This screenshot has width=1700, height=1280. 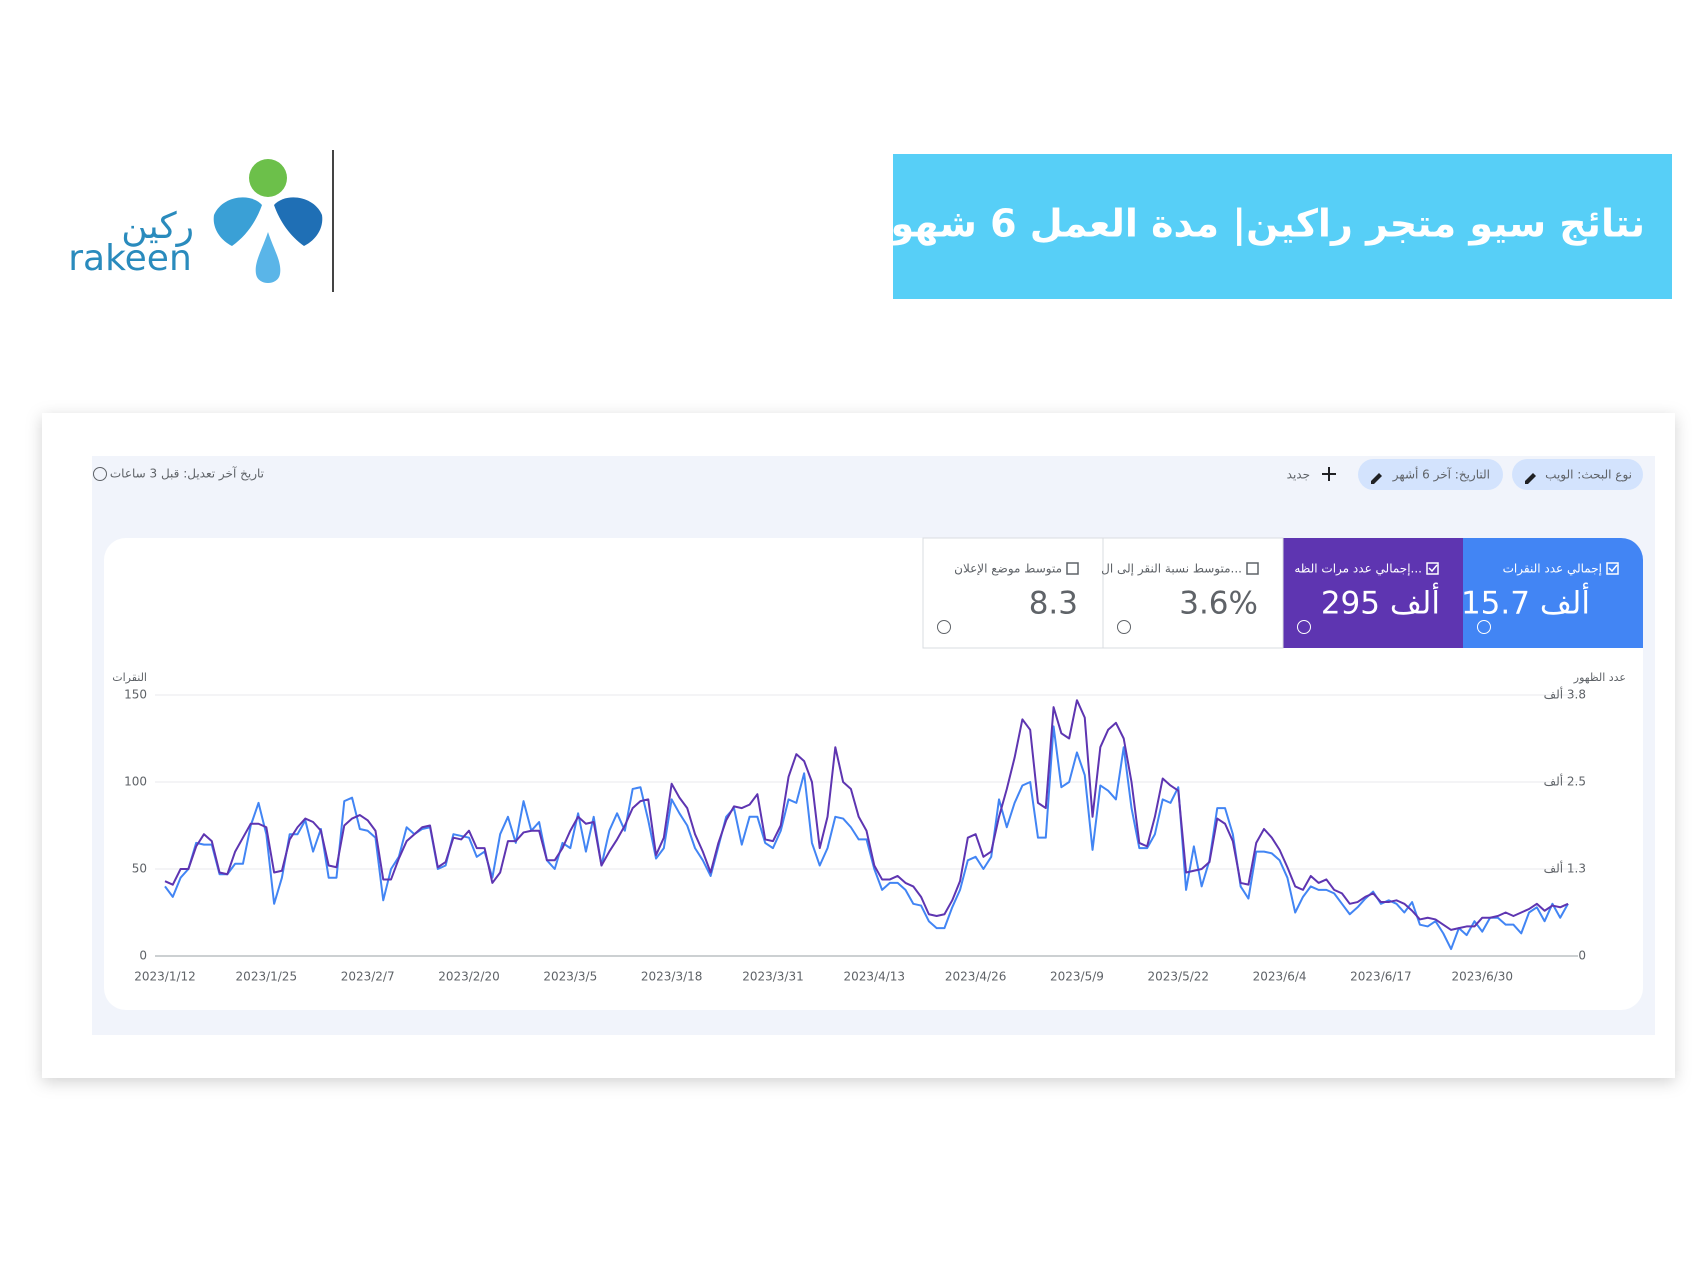 I want to click on metric-value: 15.7 ألف, so click(x=1525, y=602).